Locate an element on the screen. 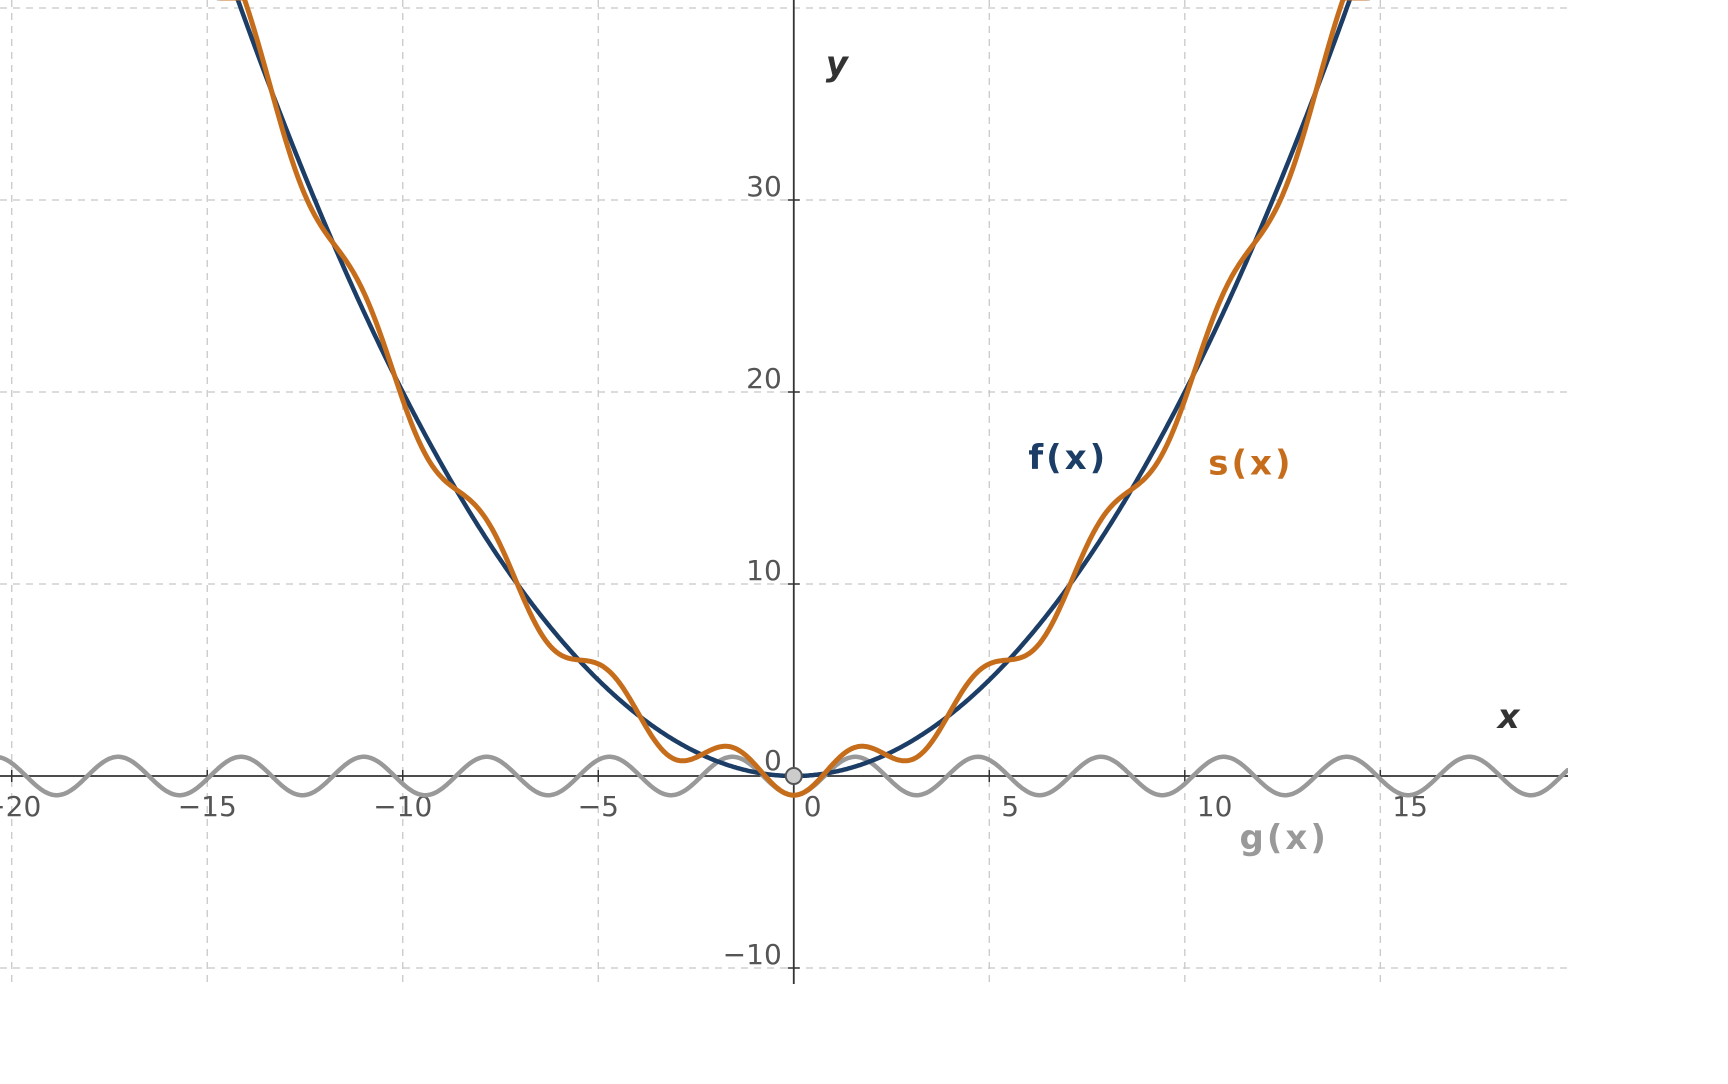 The height and width of the screenshot is (1084, 1728). series-label-s: s(x) is located at coordinates (1250, 464).